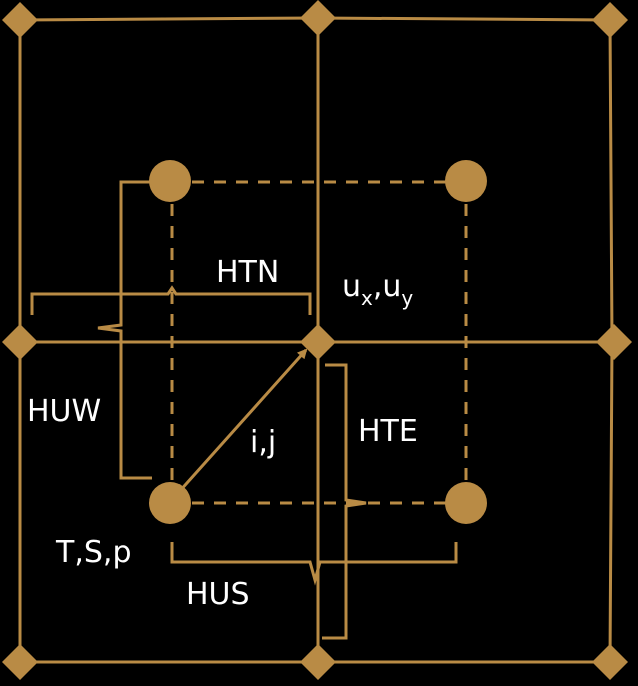  I want to click on diagonal-arrow, so click(242, 421).